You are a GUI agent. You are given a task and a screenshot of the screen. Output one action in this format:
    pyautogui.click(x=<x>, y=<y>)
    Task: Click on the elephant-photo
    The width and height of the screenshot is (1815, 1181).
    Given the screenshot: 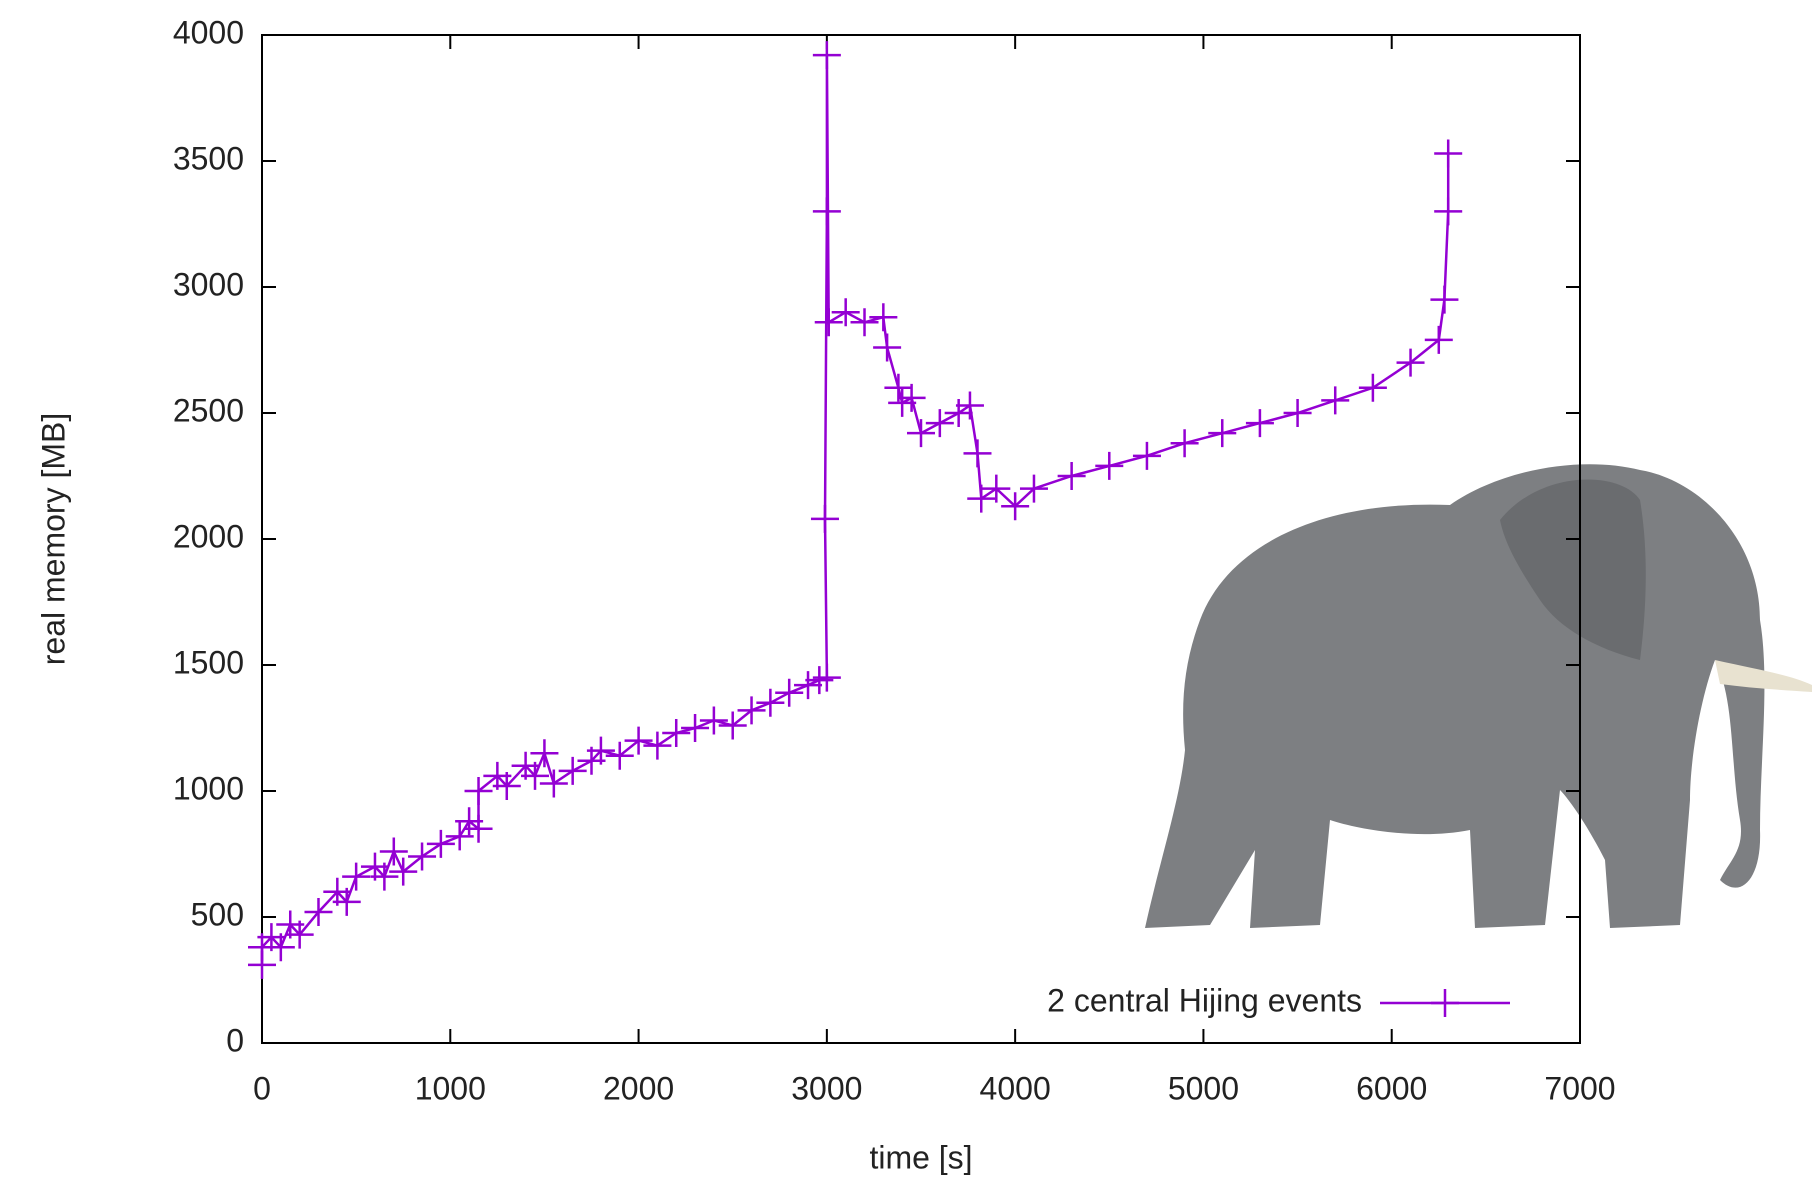 What is the action you would take?
    pyautogui.click(x=1478, y=696)
    